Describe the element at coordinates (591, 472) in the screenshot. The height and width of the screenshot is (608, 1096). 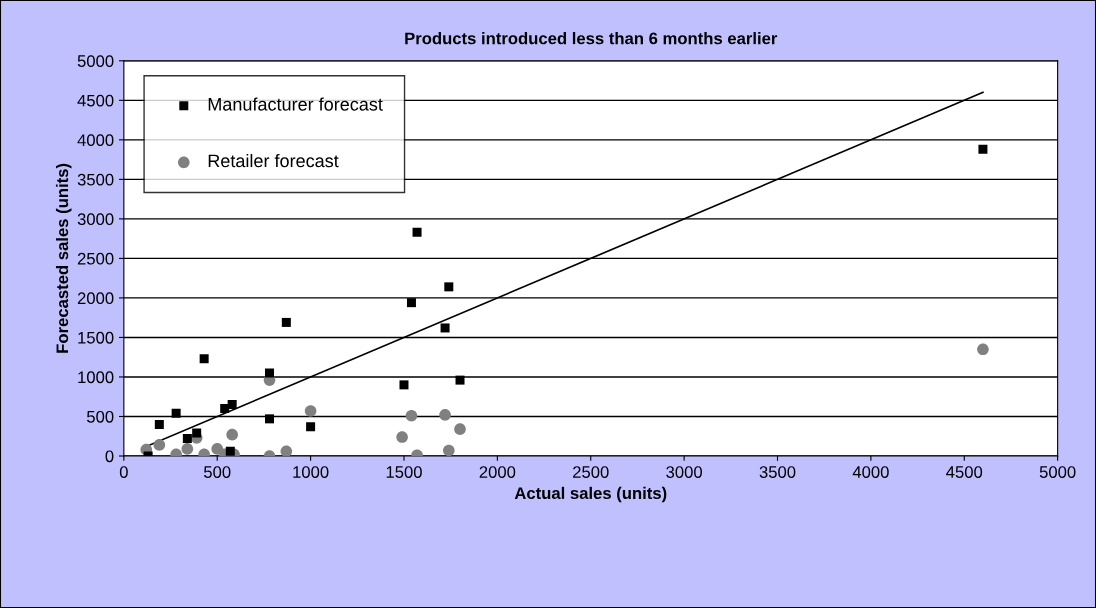
I see `x-tick-label: 2500` at that location.